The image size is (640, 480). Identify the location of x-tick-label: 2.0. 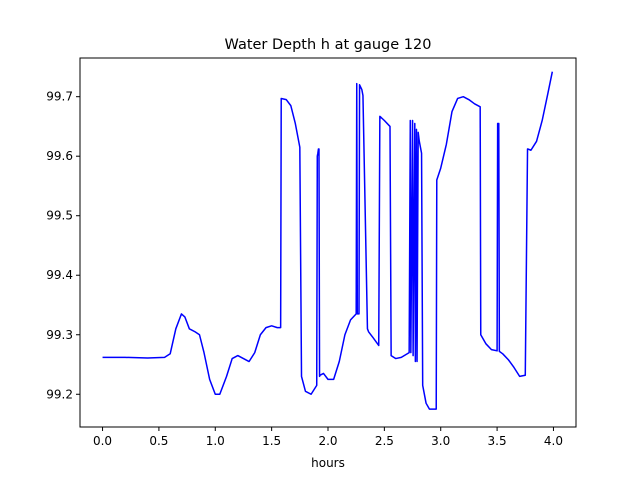
(327, 441).